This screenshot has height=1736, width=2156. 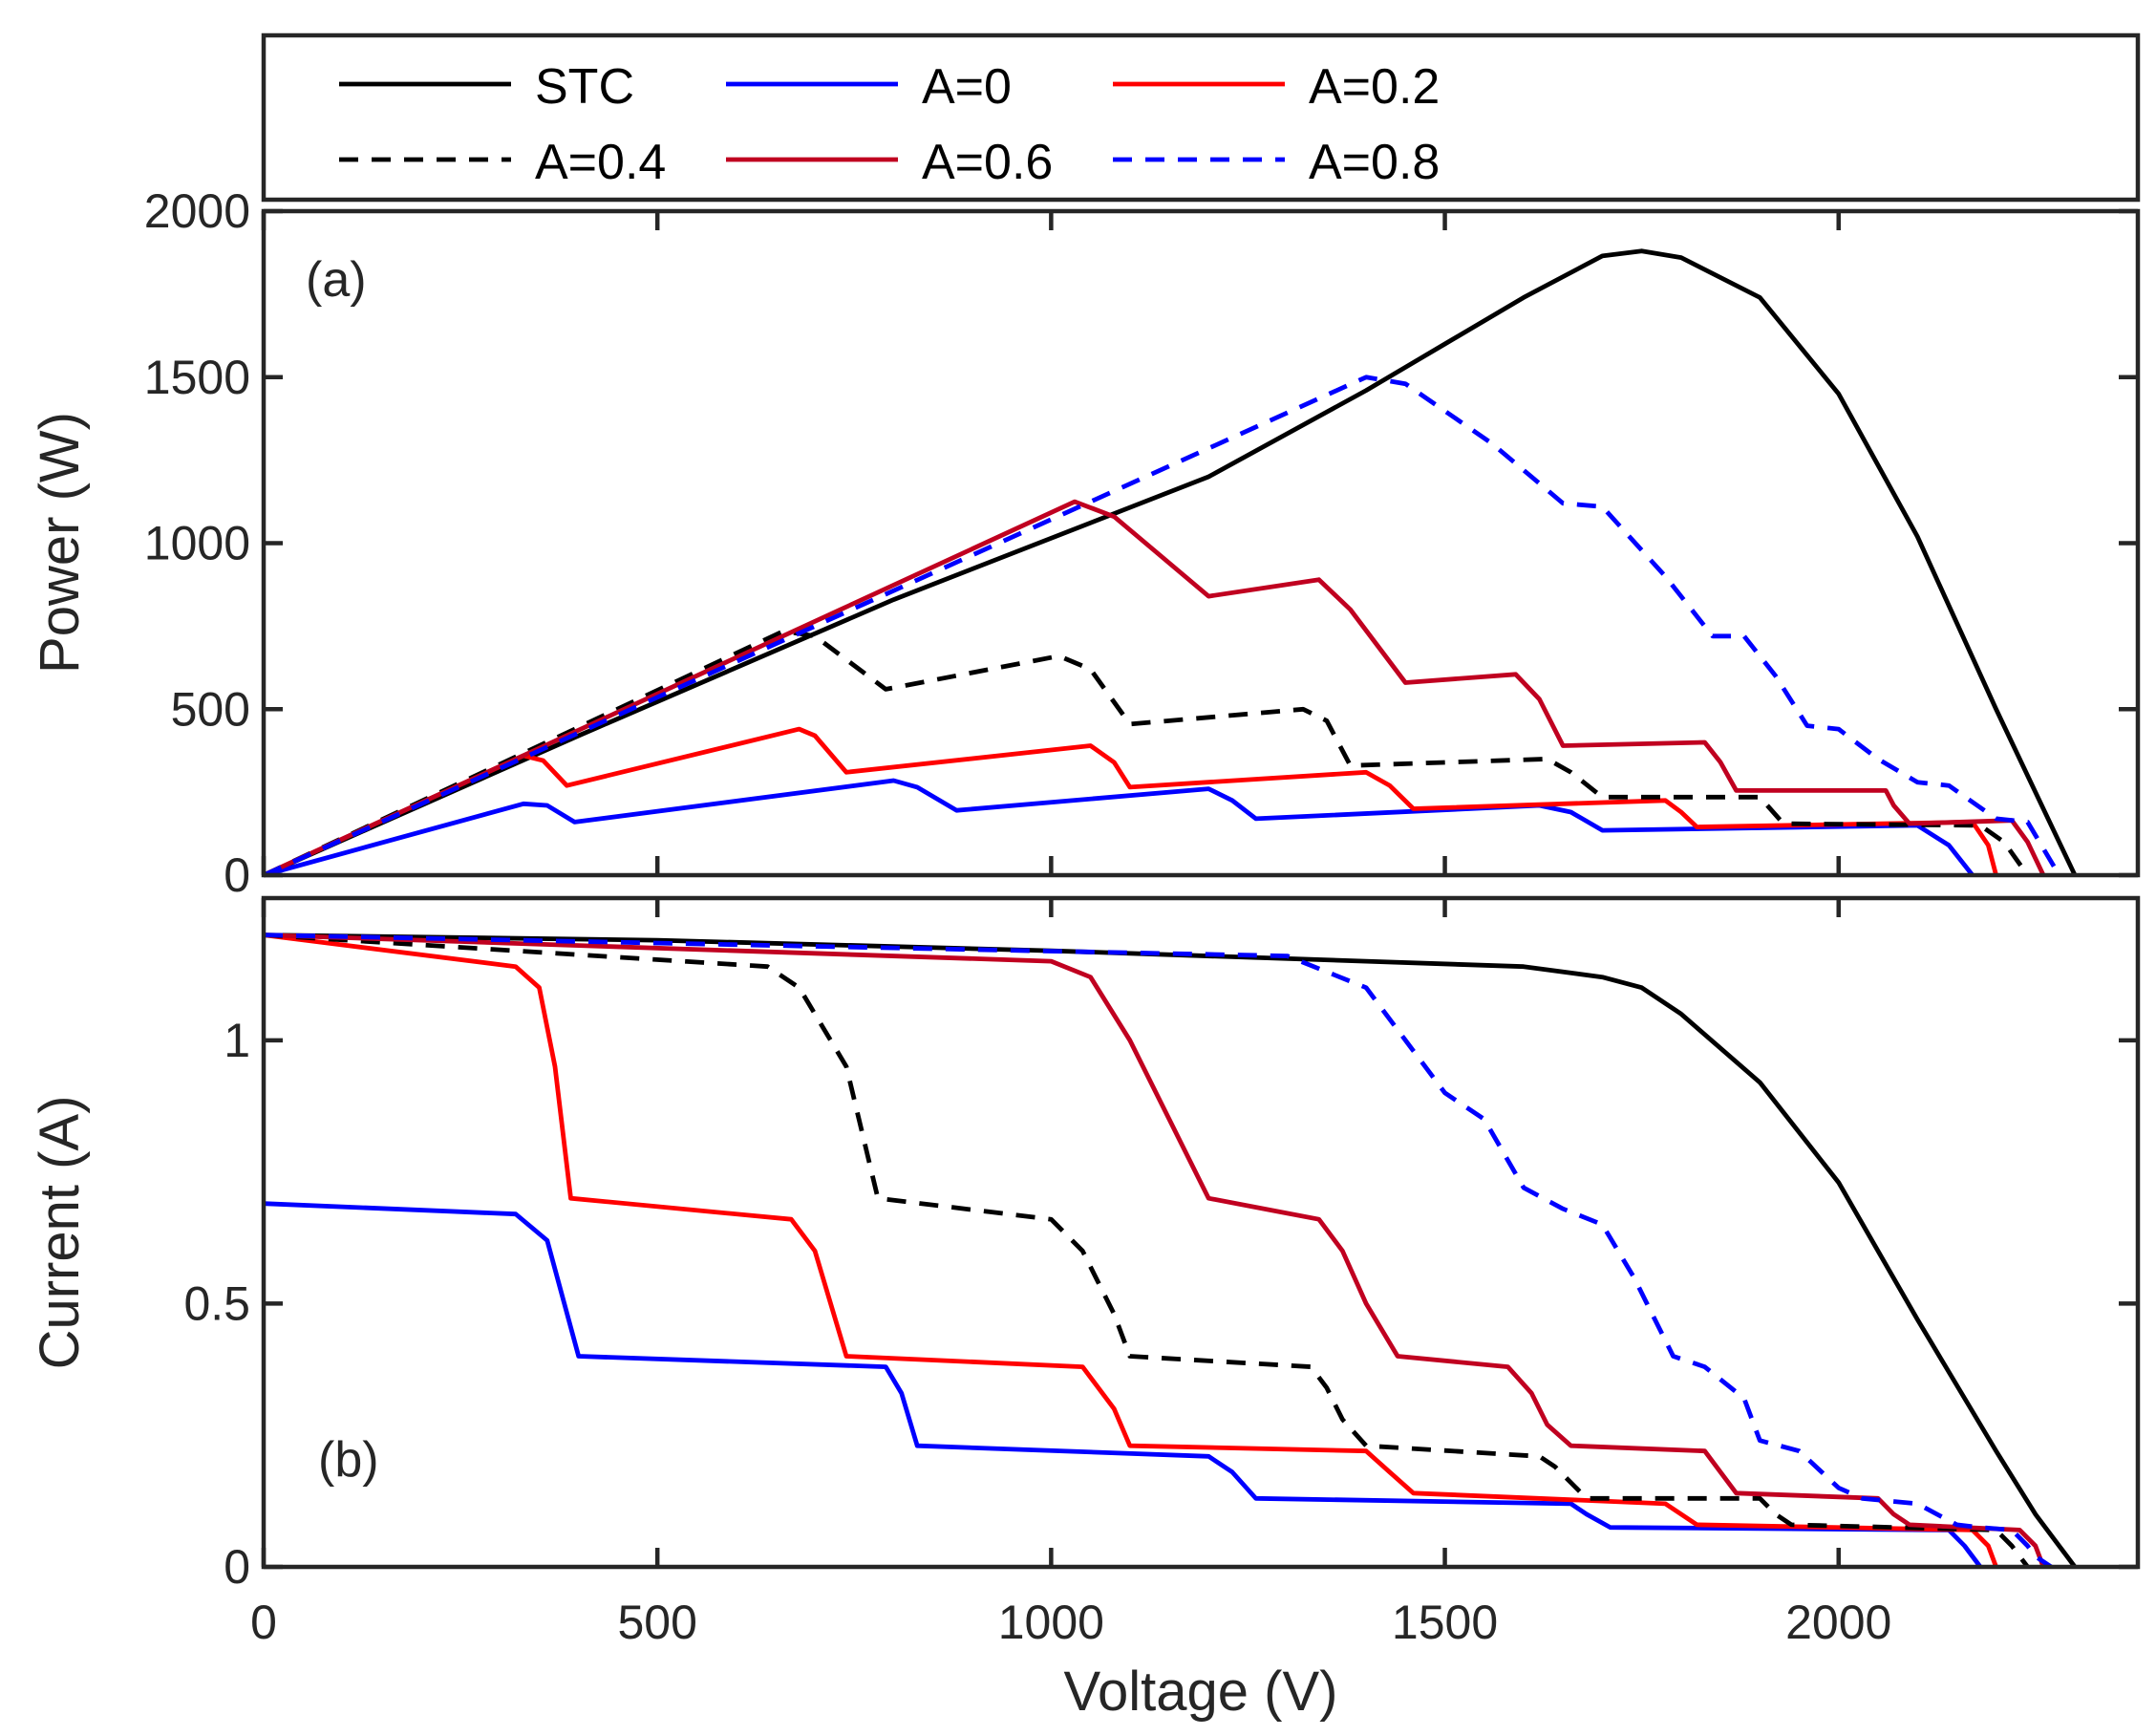 What do you see at coordinates (1051, 1622) in the screenshot?
I see `x-tick-label: 1000` at bounding box center [1051, 1622].